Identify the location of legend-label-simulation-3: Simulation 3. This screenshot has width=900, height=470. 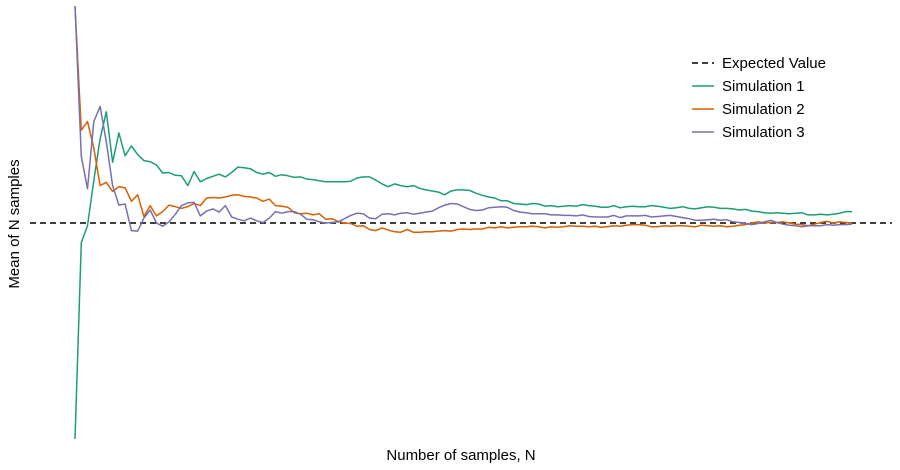
(763, 132).